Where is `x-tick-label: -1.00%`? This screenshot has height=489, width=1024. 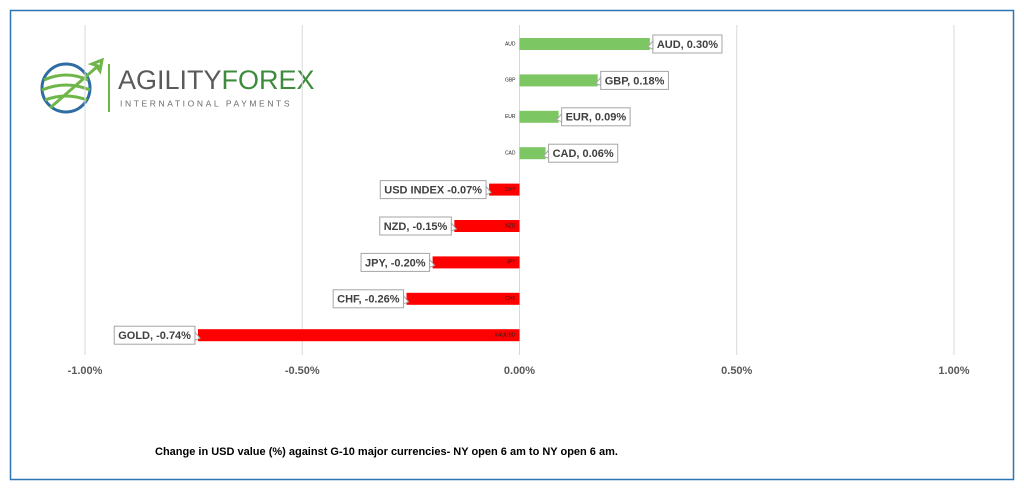 x-tick-label: -1.00% is located at coordinates (85, 371).